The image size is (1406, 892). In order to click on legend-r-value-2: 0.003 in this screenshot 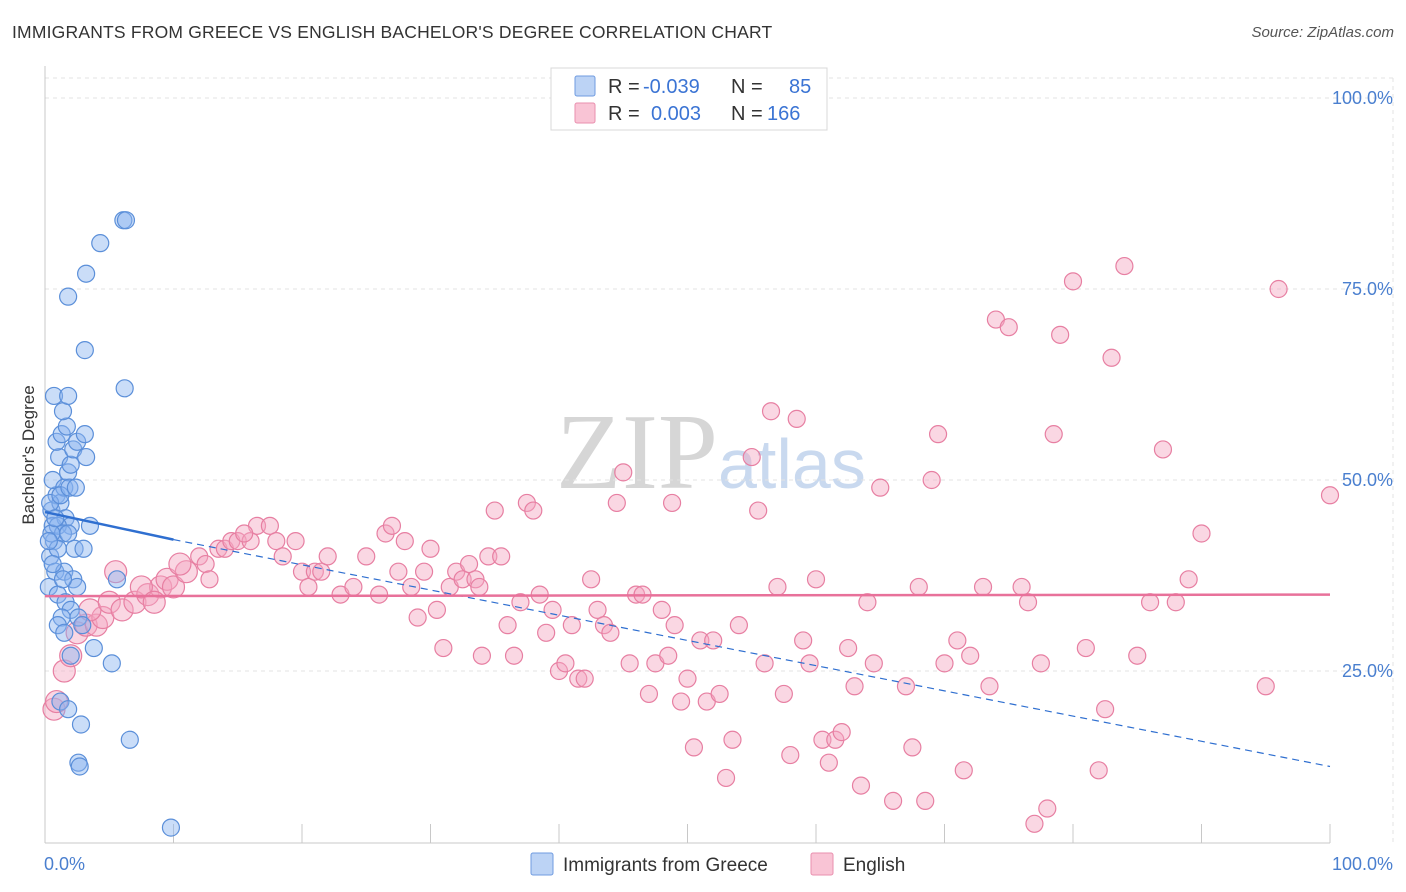, I will do `click(676, 114)`.